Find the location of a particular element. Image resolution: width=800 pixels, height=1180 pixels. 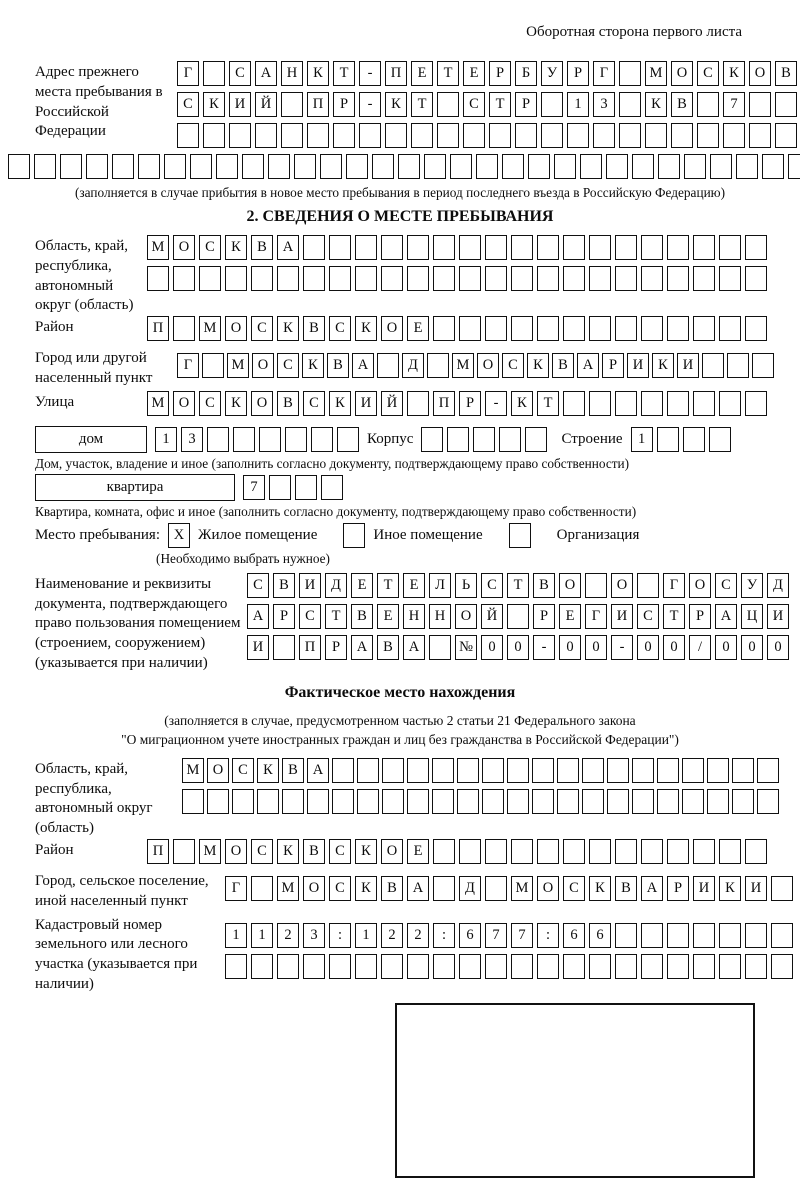

char-box: 1 is located at coordinates (262, 936).